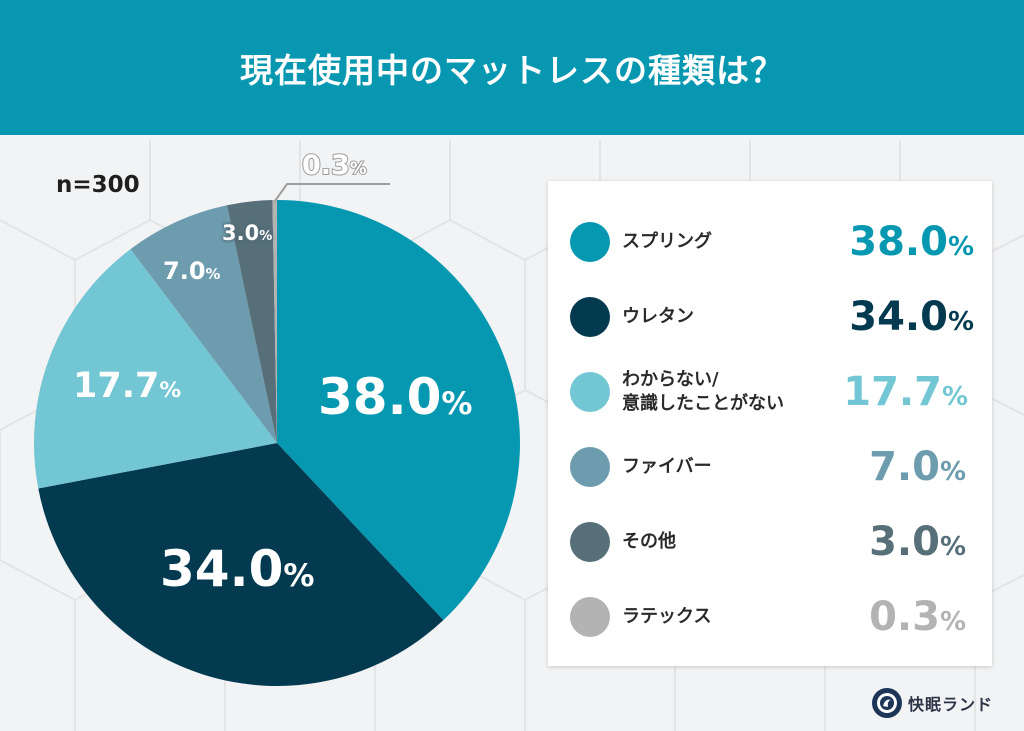  Describe the element at coordinates (770, 542) in the screenshot. I see `legend-item-other: その他 3.0%` at that location.